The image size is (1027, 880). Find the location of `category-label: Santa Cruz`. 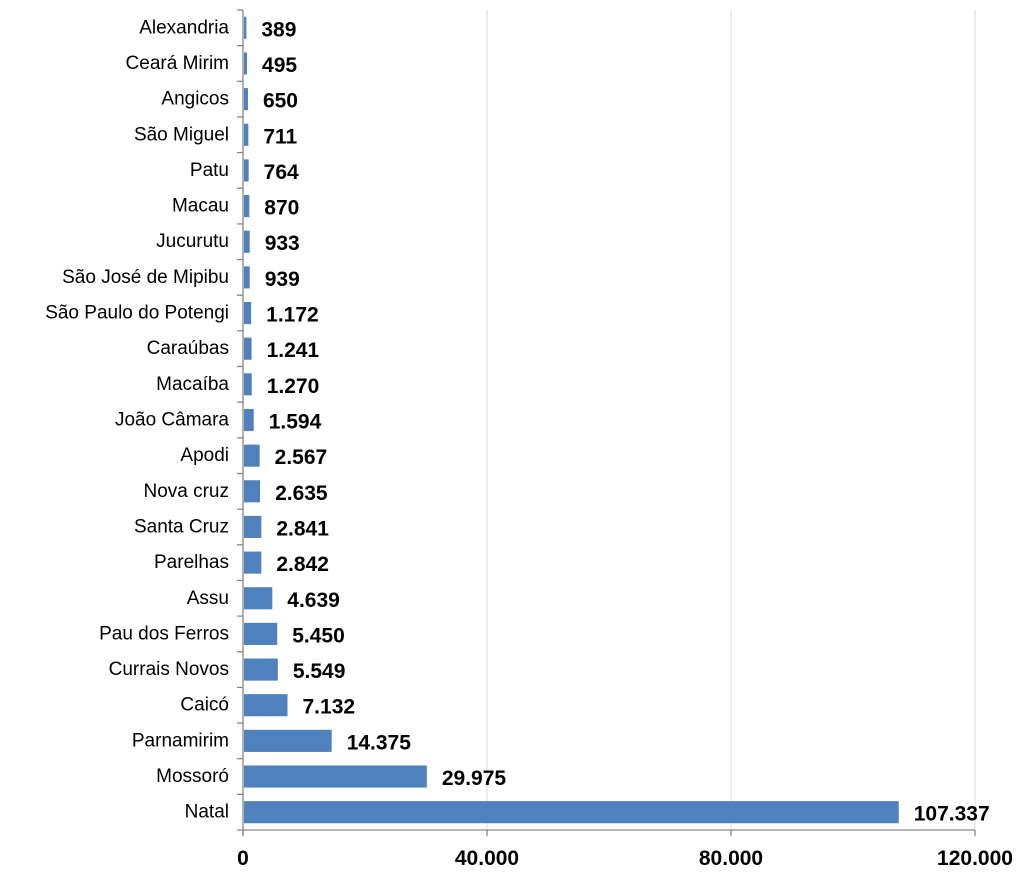

category-label: Santa Cruz is located at coordinates (181, 526).